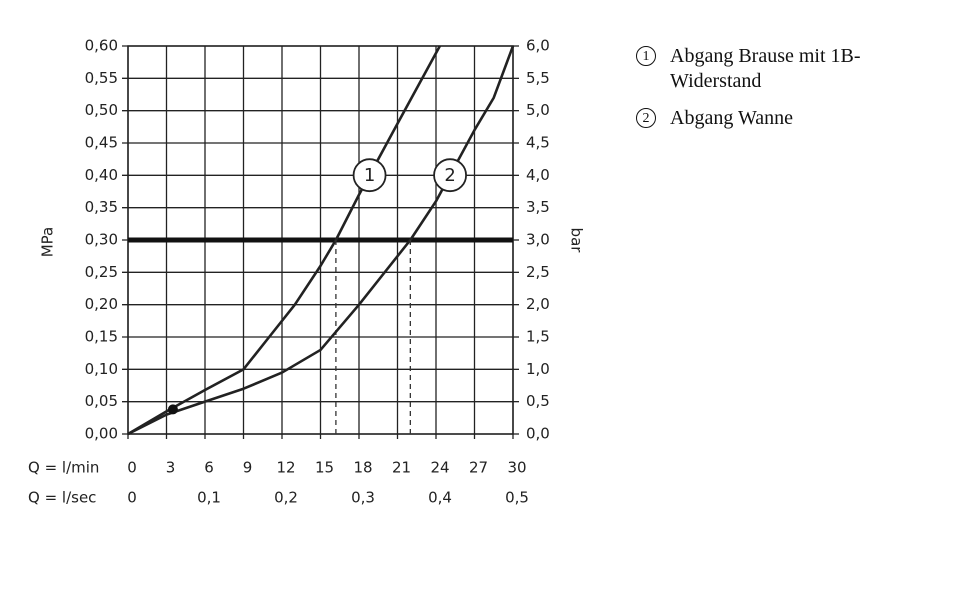 The width and height of the screenshot is (960, 616). I want to click on y-tick-label: 0,45, so click(101, 143).